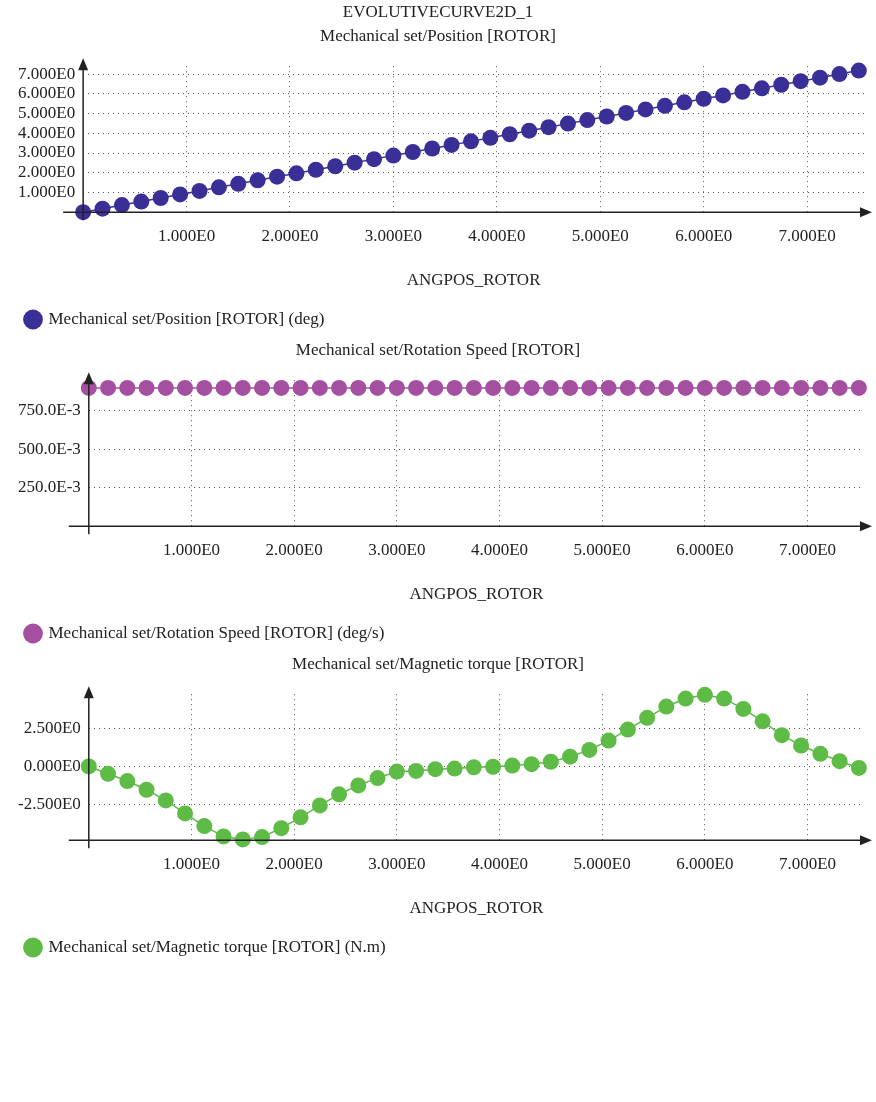 Image resolution: width=876 pixels, height=1102 pixels. I want to click on y-tick-label: 2.500E0, so click(52, 728).